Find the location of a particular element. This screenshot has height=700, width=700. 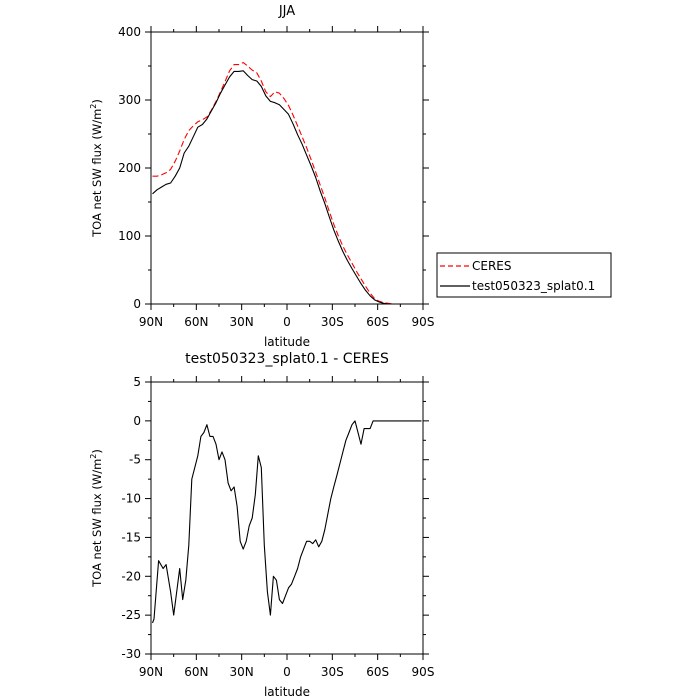

bottom-x-tick-label: 90N is located at coordinates (151, 672).